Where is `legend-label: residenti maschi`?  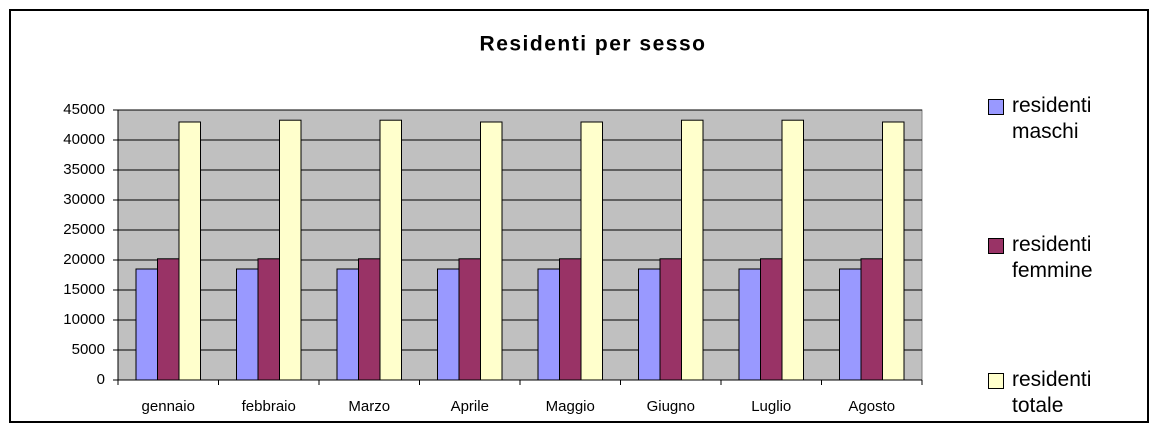 legend-label: residenti maschi is located at coordinates (1052, 118).